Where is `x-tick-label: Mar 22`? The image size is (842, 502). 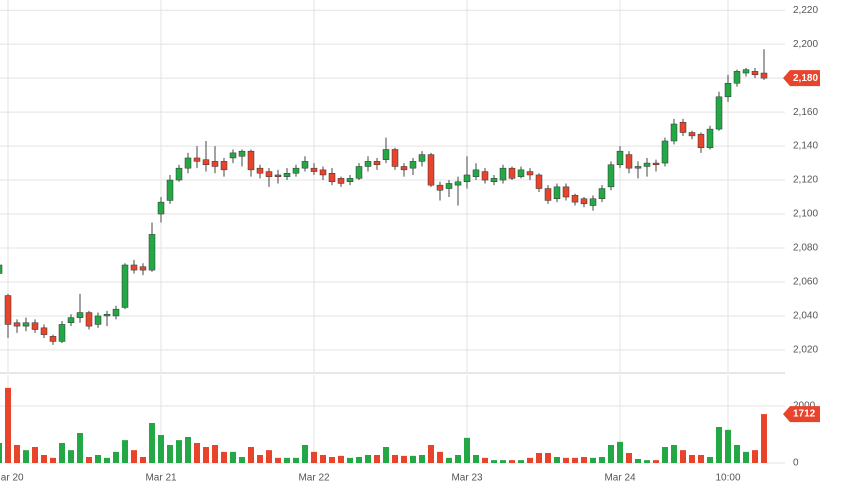
x-tick-label: Mar 22 is located at coordinates (314, 478).